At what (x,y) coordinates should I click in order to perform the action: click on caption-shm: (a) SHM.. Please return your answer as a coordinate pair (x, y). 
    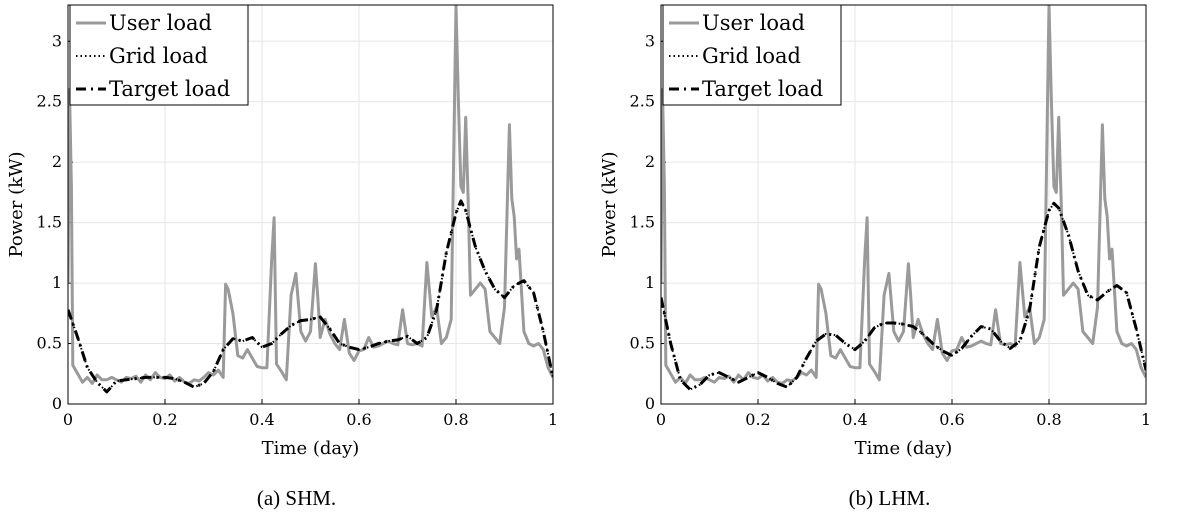
    Looking at the image, I should click on (296, 498).